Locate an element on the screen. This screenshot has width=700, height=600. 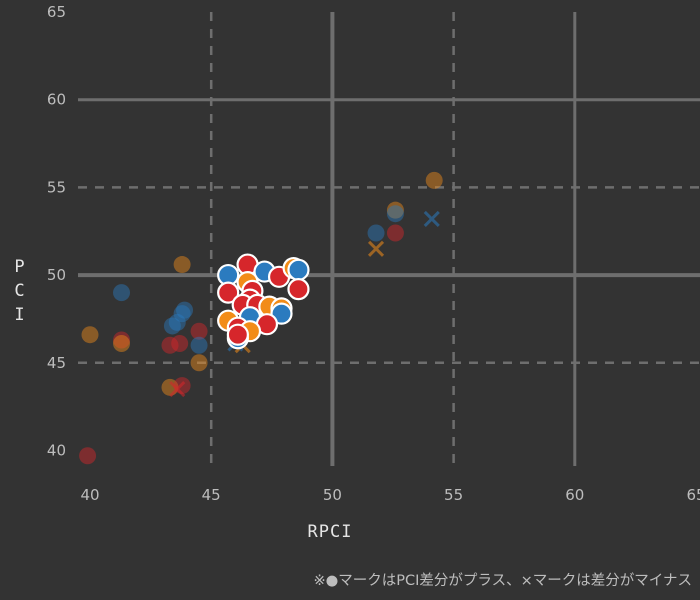
x-tick-label: 40 is located at coordinates (89, 495).